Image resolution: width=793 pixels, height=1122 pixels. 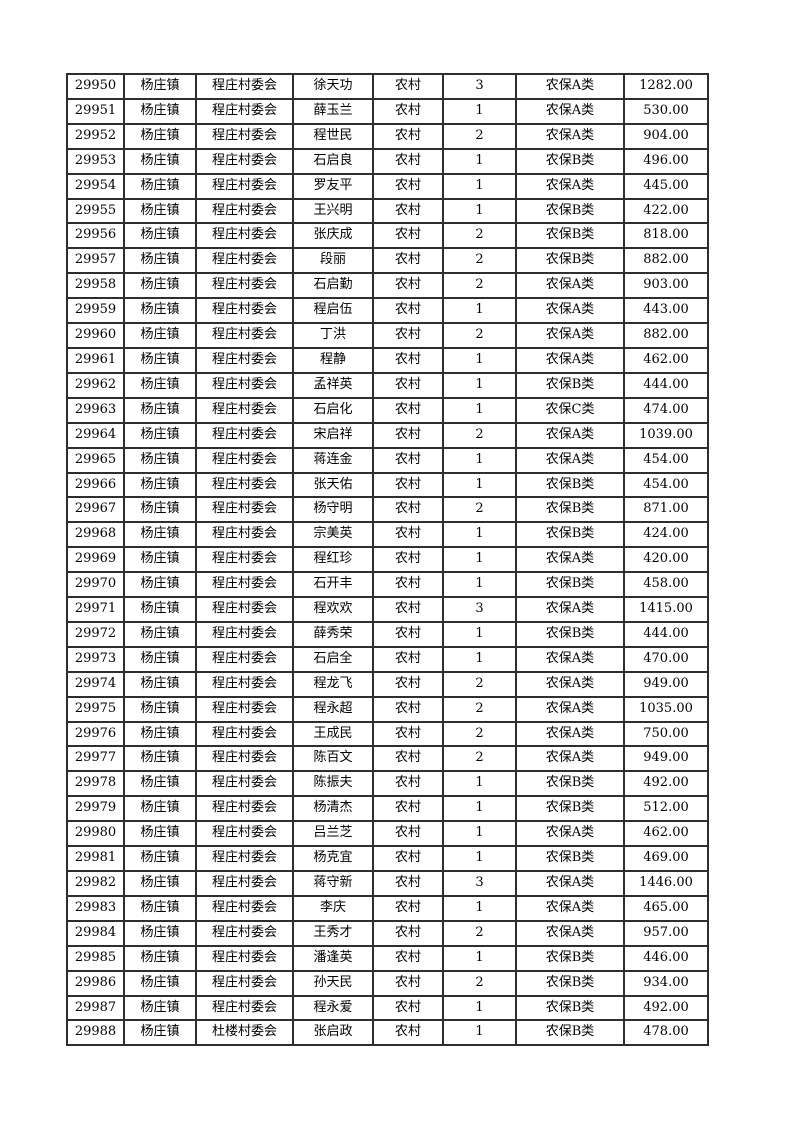 I want to click on cell-amount: 949.00, so click(x=666, y=759).